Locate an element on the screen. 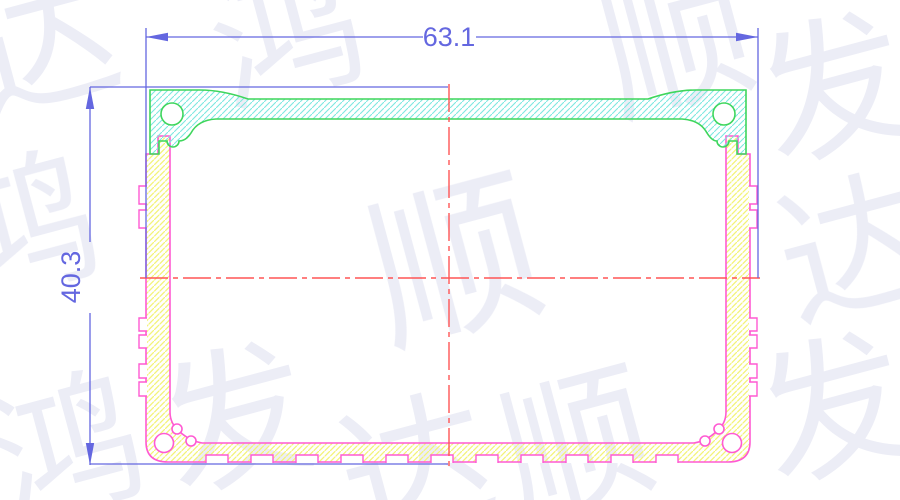 The height and width of the screenshot is (500, 900). arrow-left-icon is located at coordinates (157, 37).